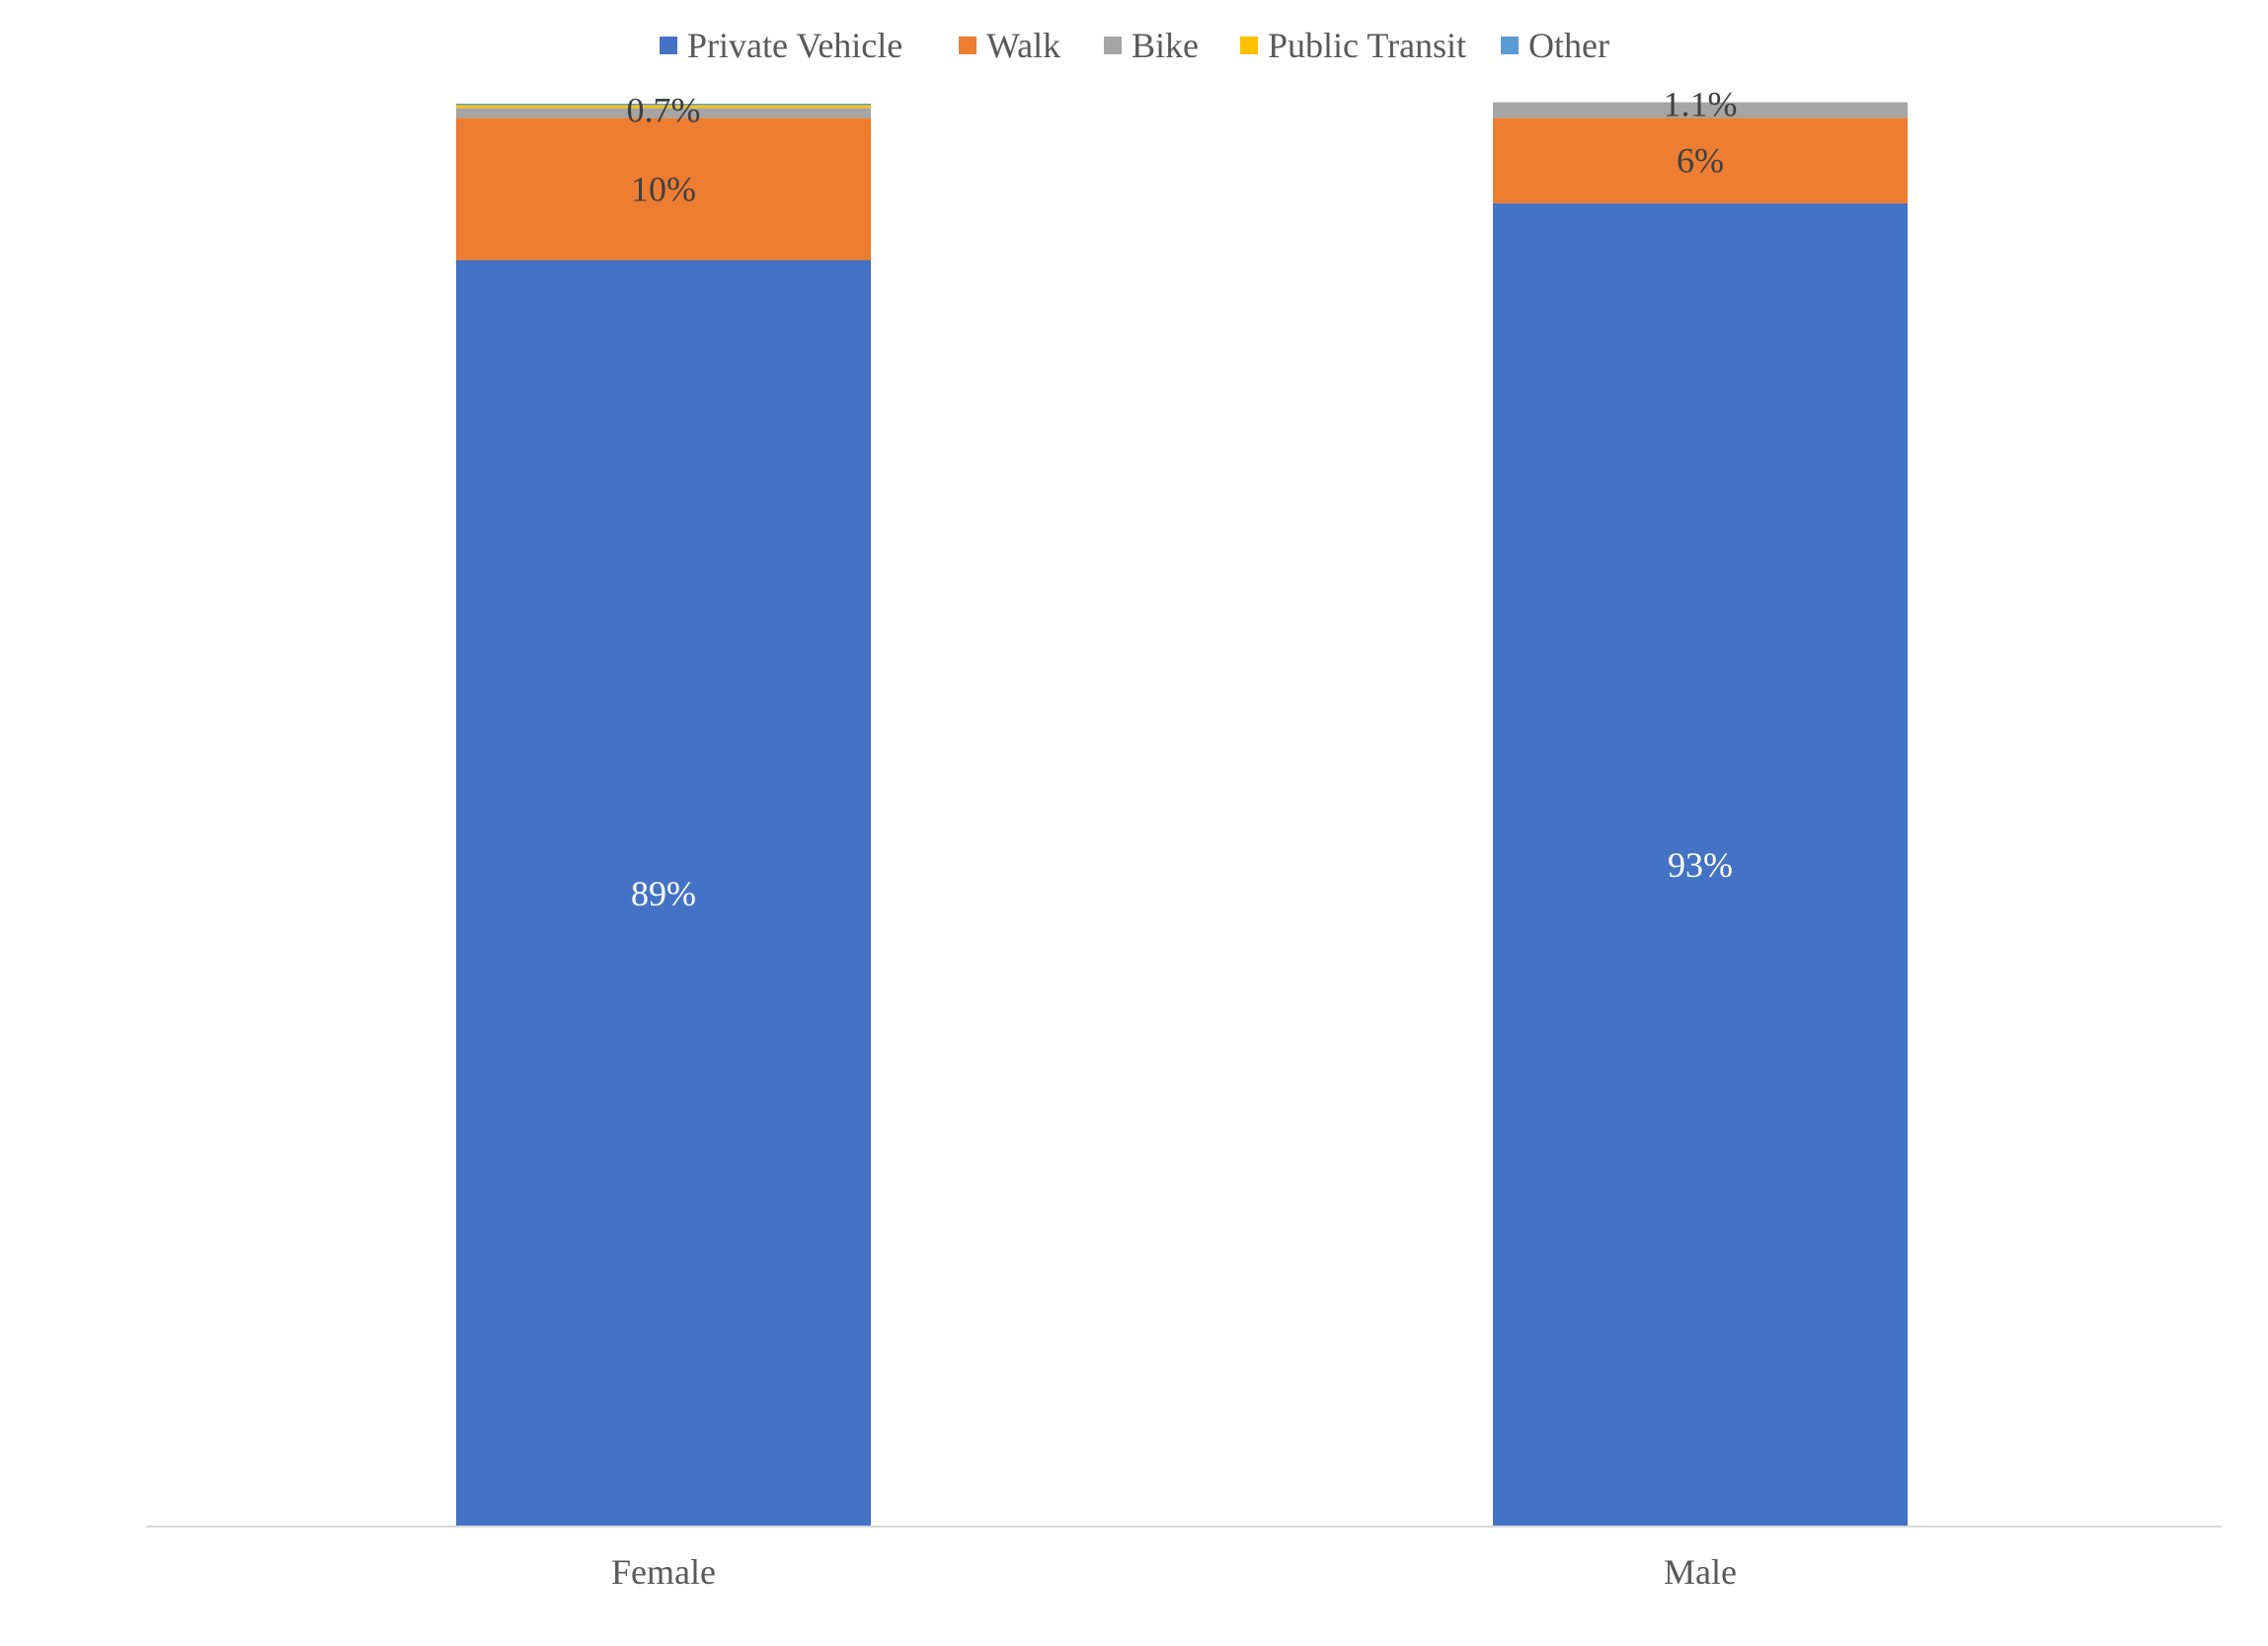  I want to click on data-label-male-private-vehicle: 93%, so click(1700, 865).